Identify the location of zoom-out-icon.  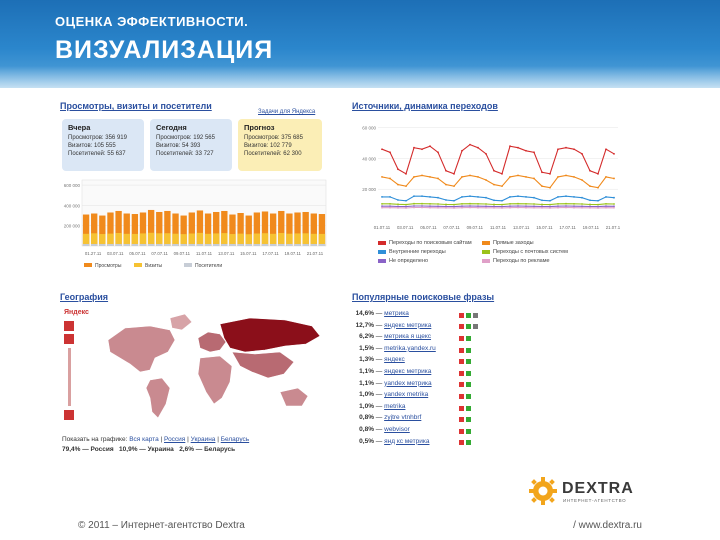
(69, 415).